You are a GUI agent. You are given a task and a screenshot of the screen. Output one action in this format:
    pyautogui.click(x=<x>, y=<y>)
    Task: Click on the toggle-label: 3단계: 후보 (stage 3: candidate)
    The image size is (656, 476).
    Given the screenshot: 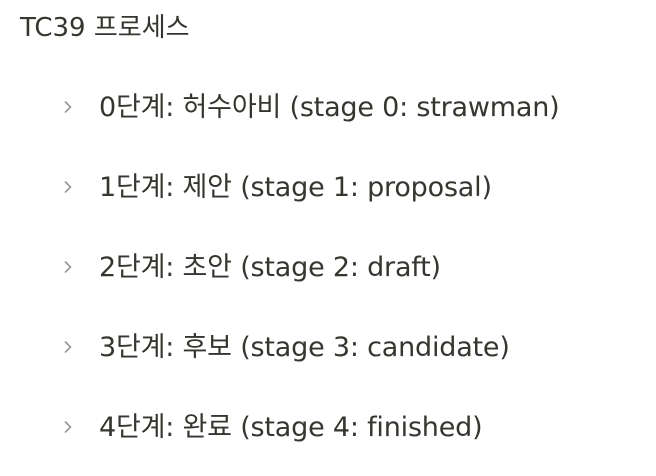 What is the action you would take?
    pyautogui.click(x=304, y=347)
    